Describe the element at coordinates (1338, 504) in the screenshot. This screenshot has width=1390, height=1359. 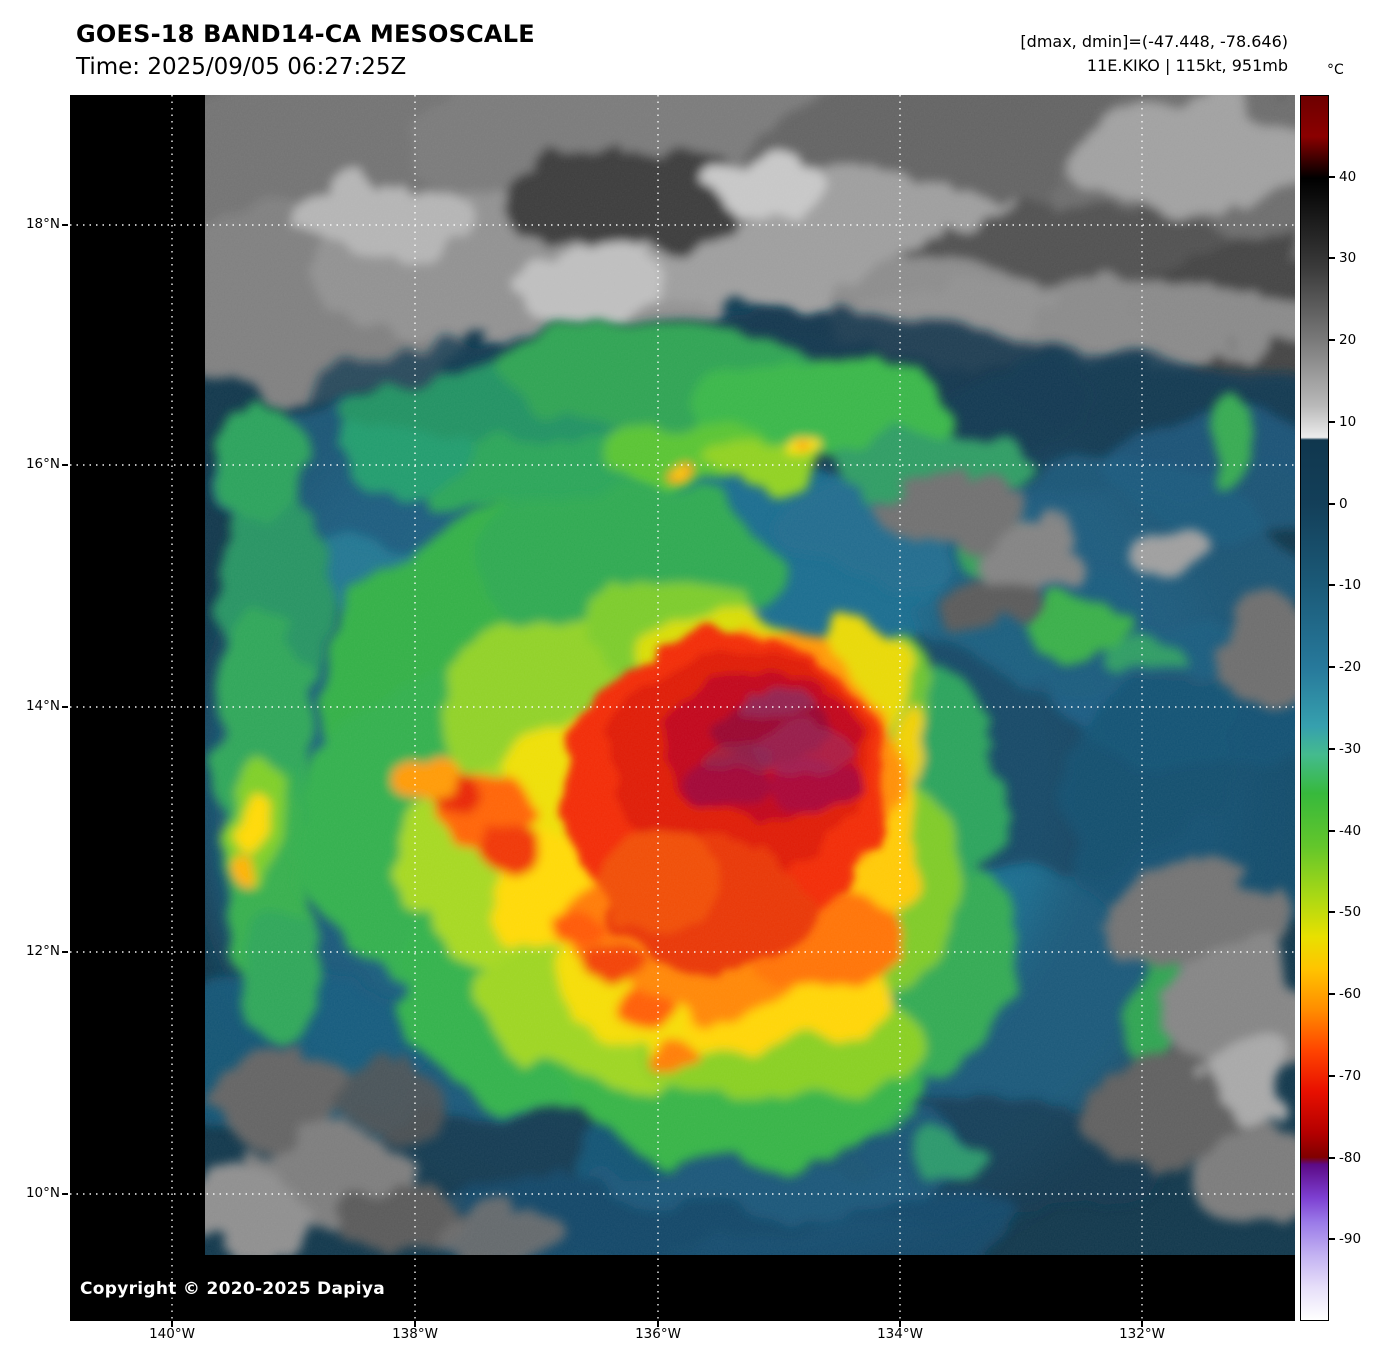
I see `colorbar-tick: 0` at that location.